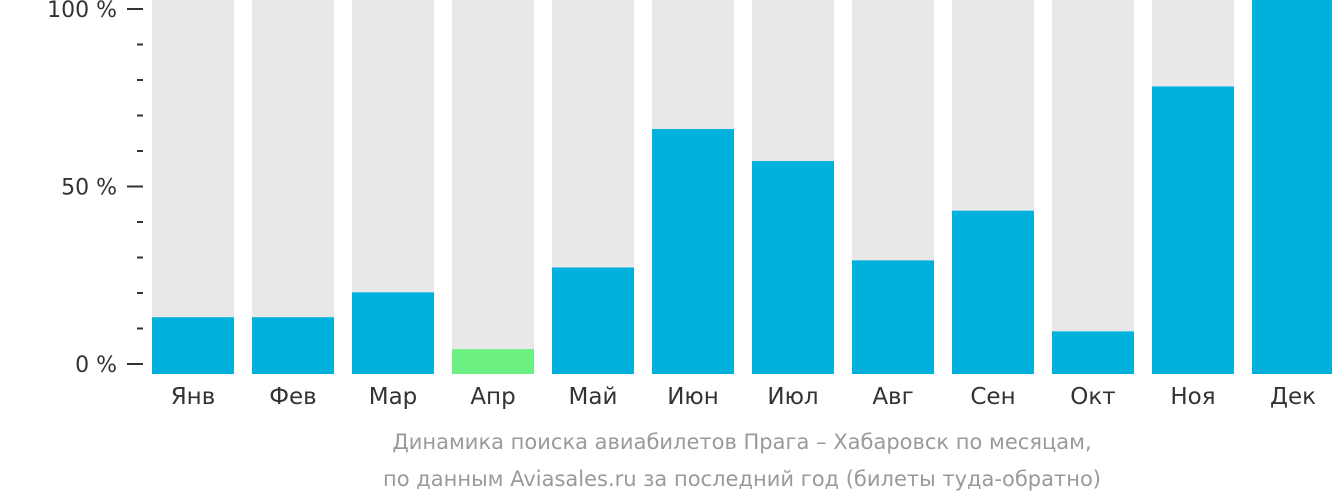 This screenshot has width=1332, height=502. I want to click on x-tick-label: Мар, so click(393, 397).